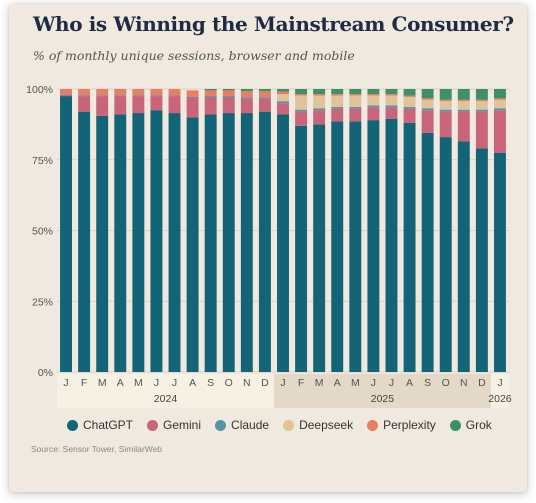 The height and width of the screenshot is (503, 536). I want to click on year-band, so click(165, 391).